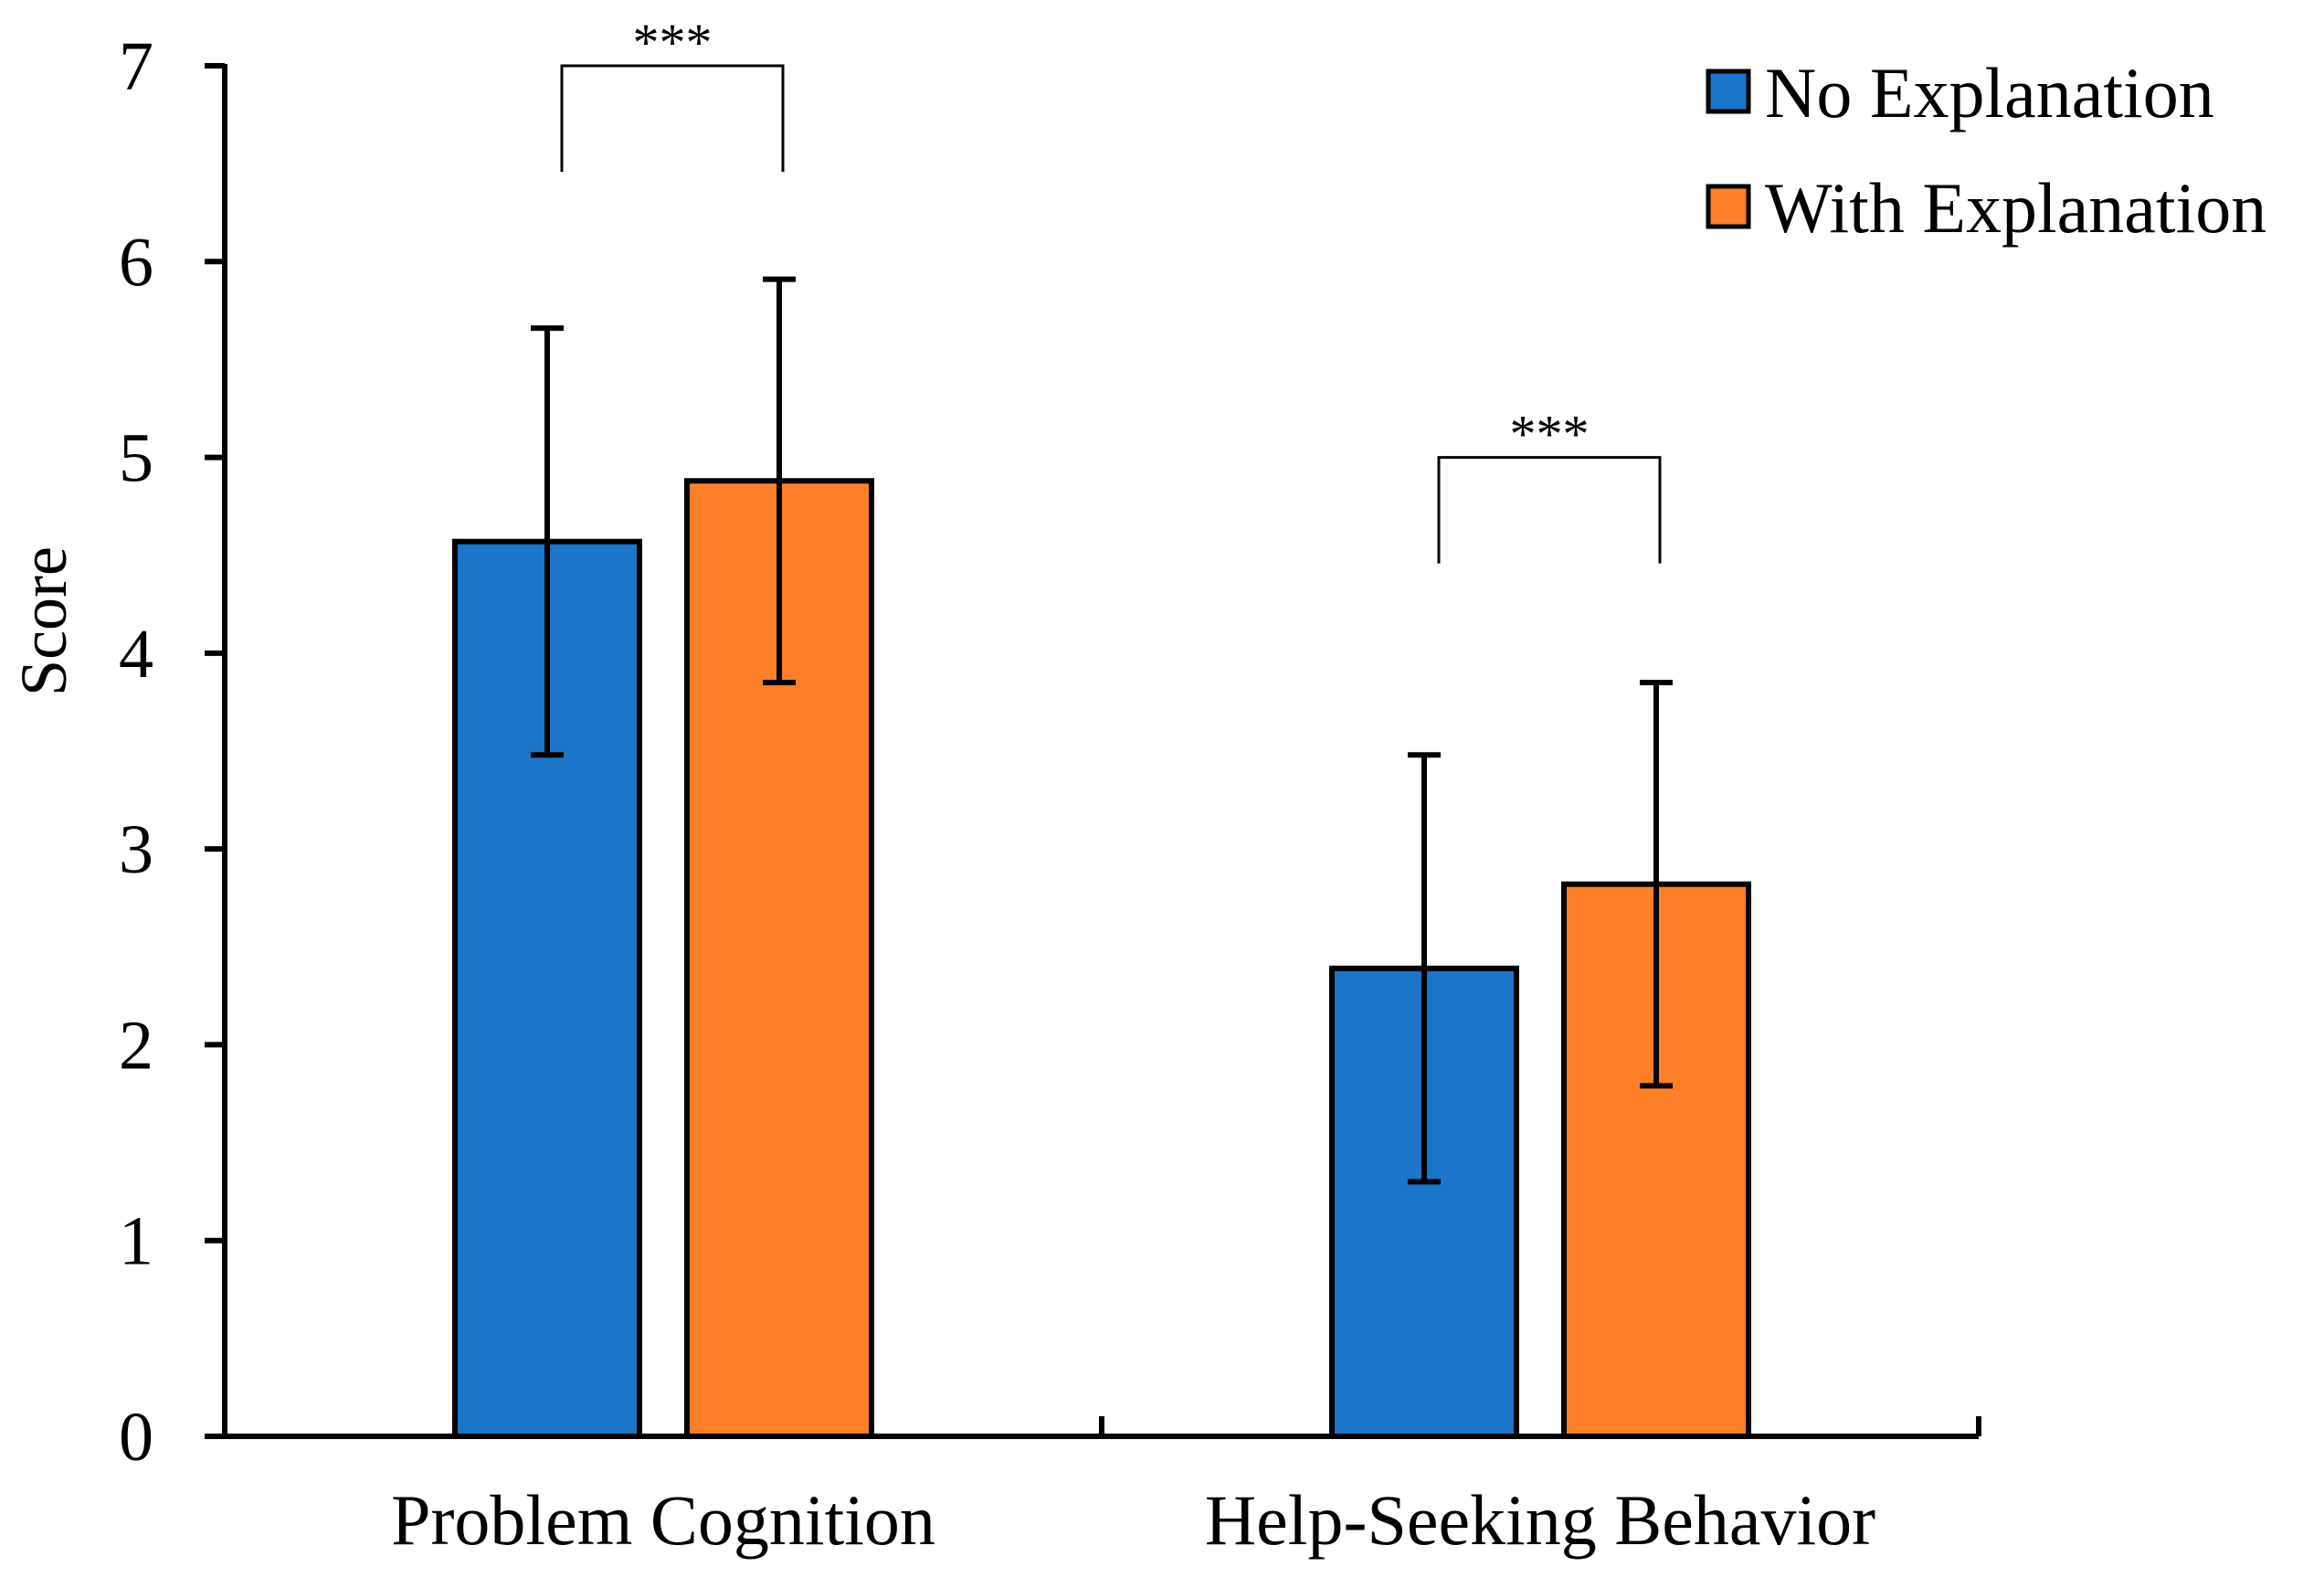  I want to click on legend: No Explanation With Explanation, so click(1986, 150).